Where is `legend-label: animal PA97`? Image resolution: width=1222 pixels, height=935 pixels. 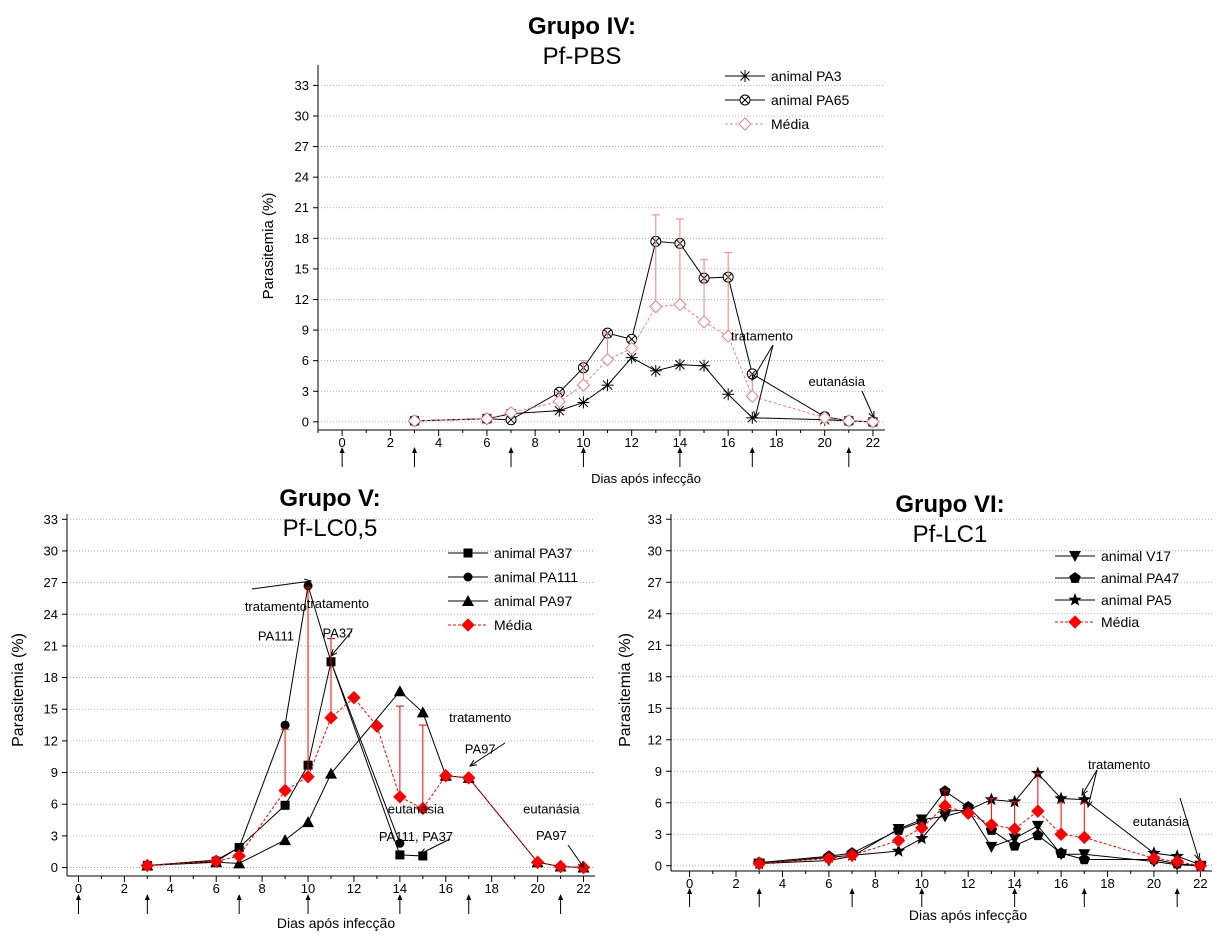
legend-label: animal PA97 is located at coordinates (533, 601).